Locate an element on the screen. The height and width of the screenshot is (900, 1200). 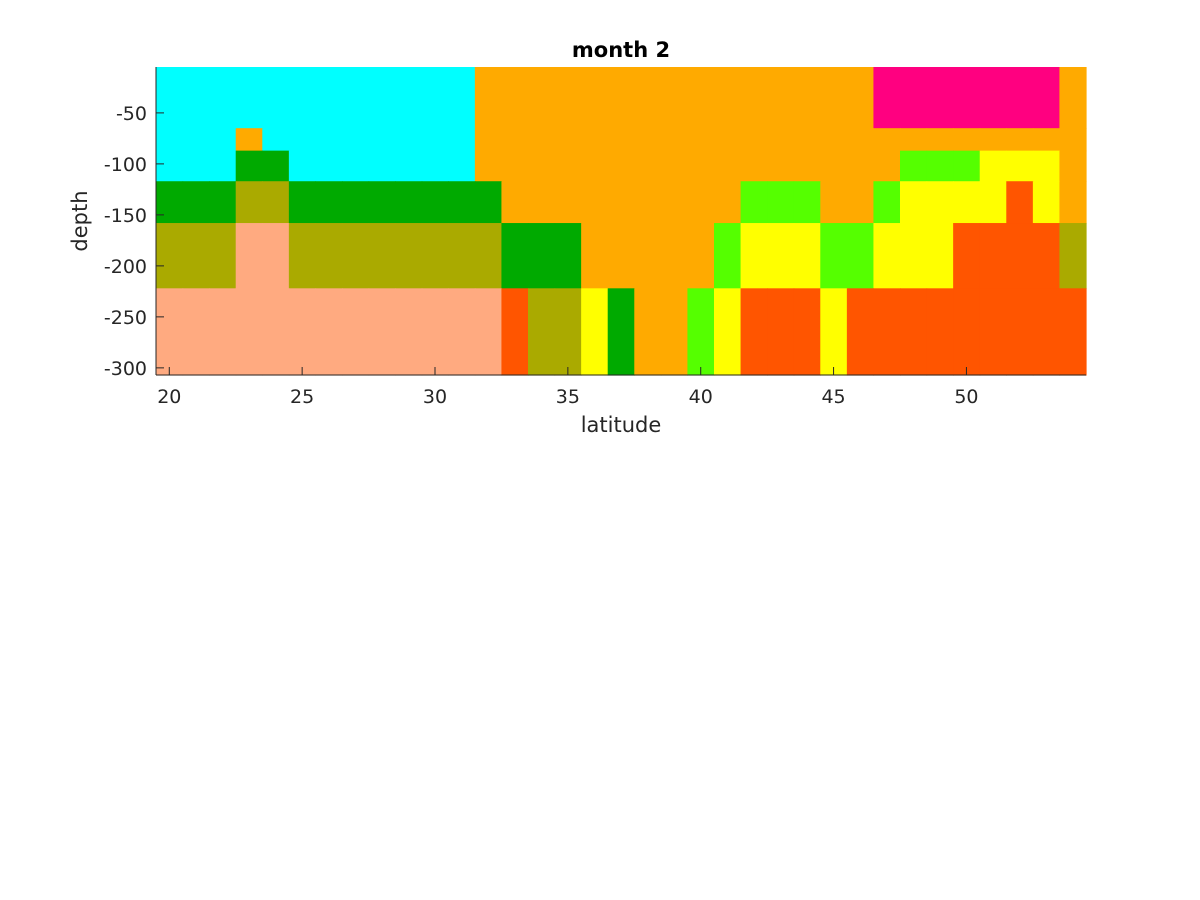
y-tick-label: -200 is located at coordinates (125, 267).